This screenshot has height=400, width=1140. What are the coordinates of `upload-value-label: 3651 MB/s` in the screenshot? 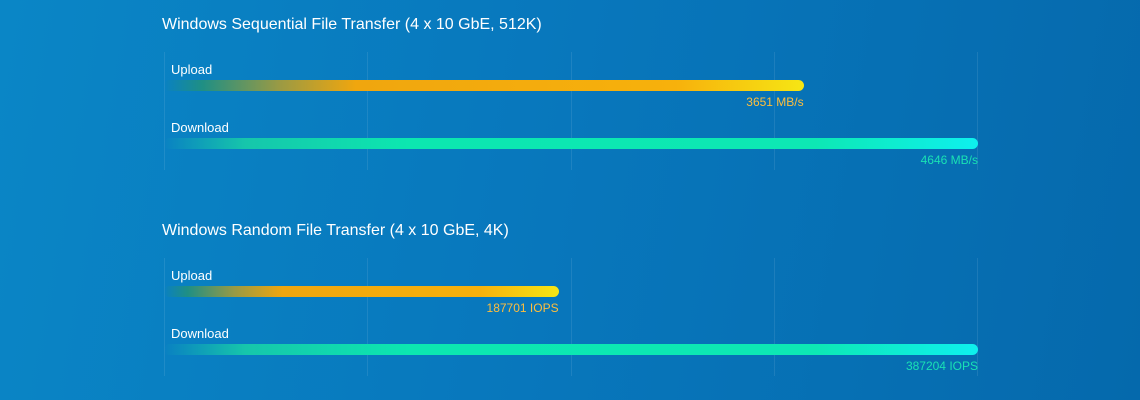 It's located at (775, 102).